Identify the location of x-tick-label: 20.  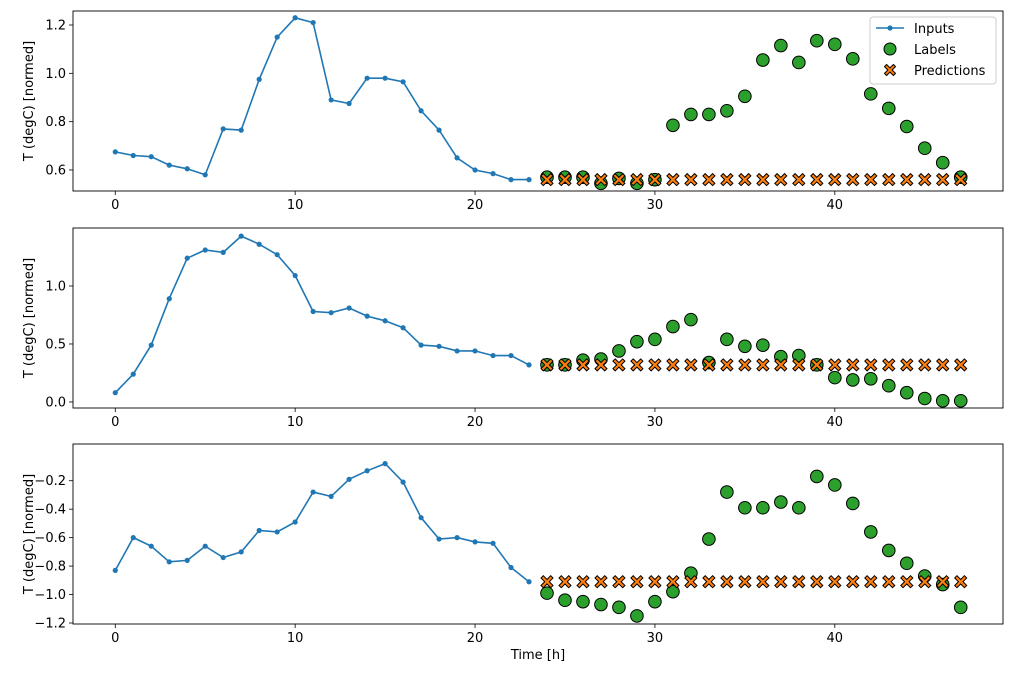
(475, 205).